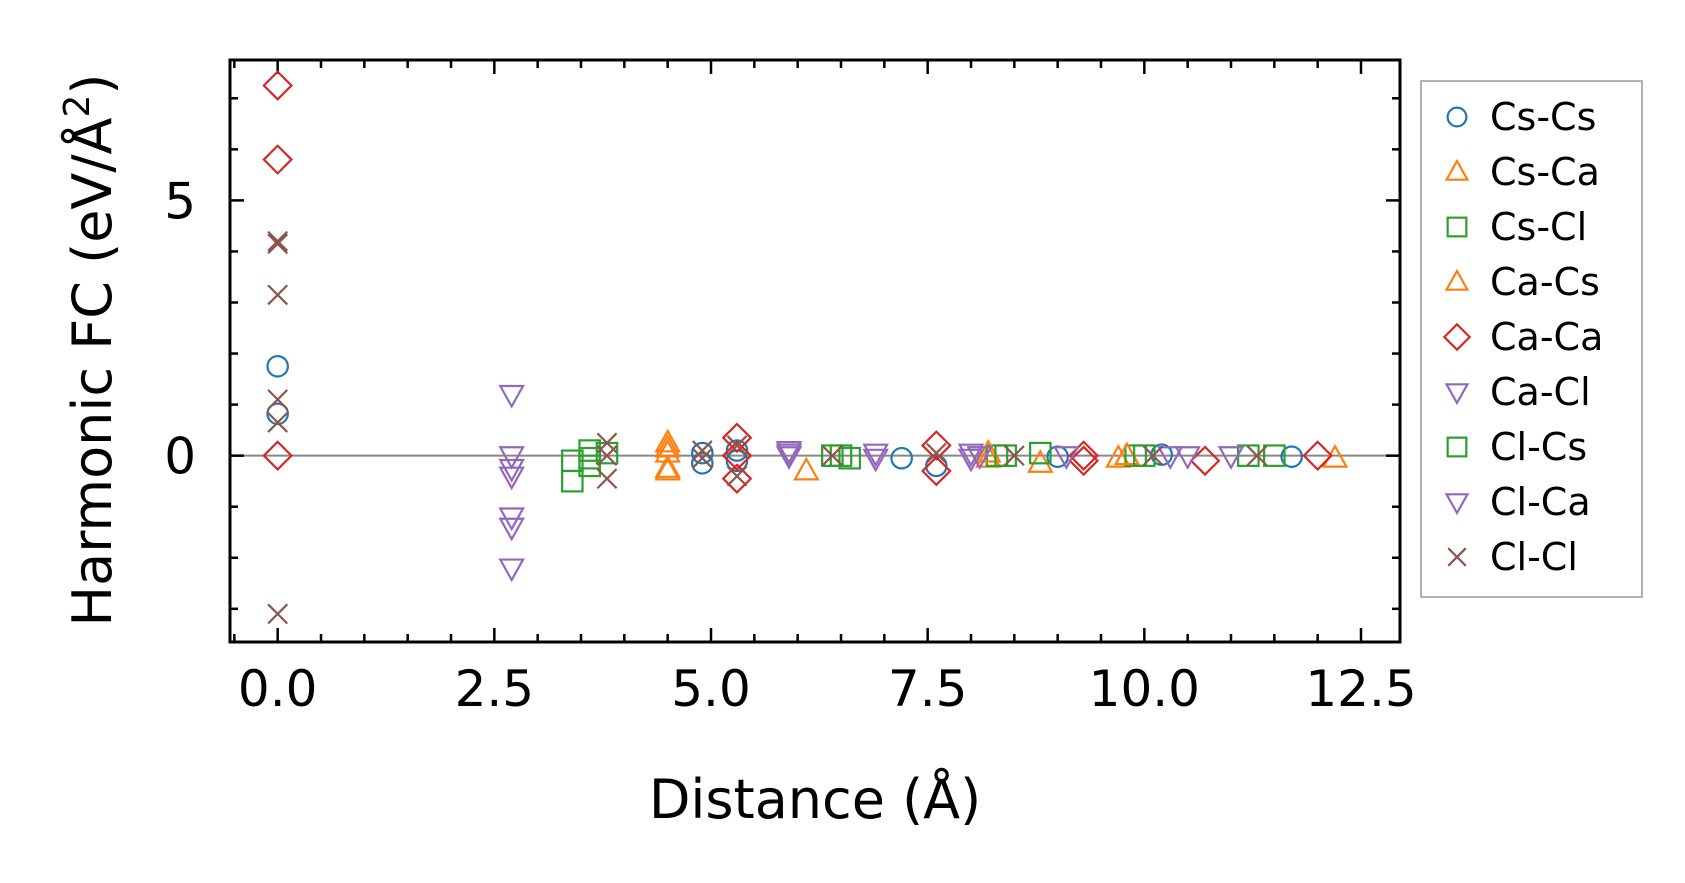 This screenshot has width=1685, height=883. What do you see at coordinates (1540, 502) in the screenshot?
I see `legend-label-cl-ca: Cl-Ca` at bounding box center [1540, 502].